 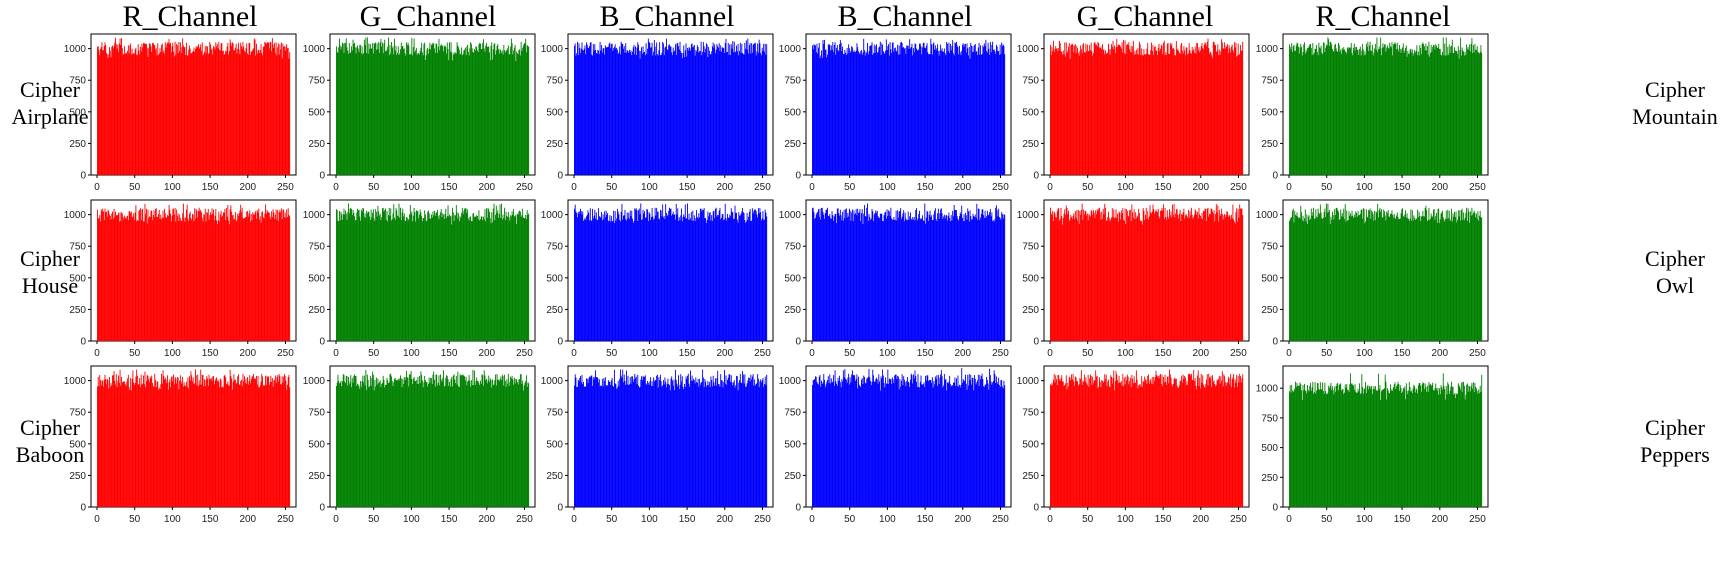 I want to click on x-tick-label: 200, so click(x=1439, y=187).